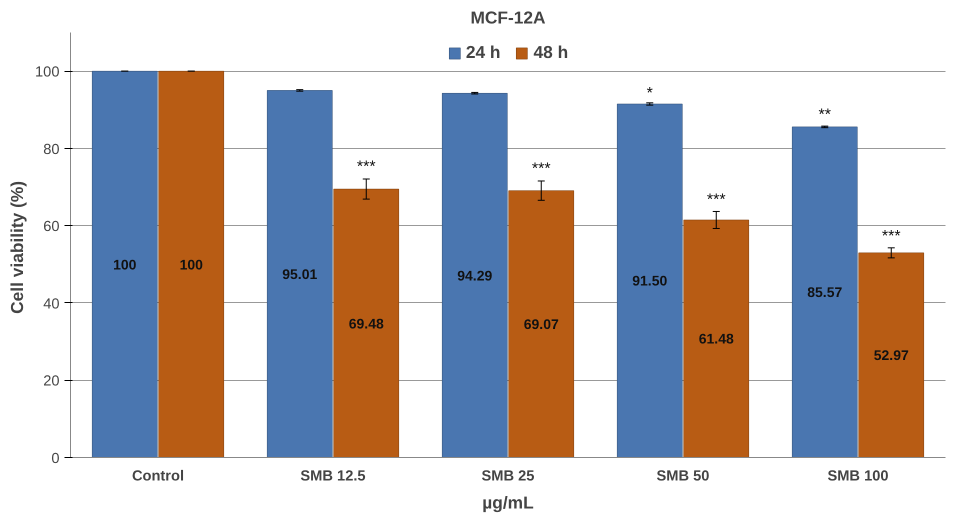 The height and width of the screenshot is (523, 975). What do you see at coordinates (158, 476) in the screenshot?
I see `x-tick-label: Control` at bounding box center [158, 476].